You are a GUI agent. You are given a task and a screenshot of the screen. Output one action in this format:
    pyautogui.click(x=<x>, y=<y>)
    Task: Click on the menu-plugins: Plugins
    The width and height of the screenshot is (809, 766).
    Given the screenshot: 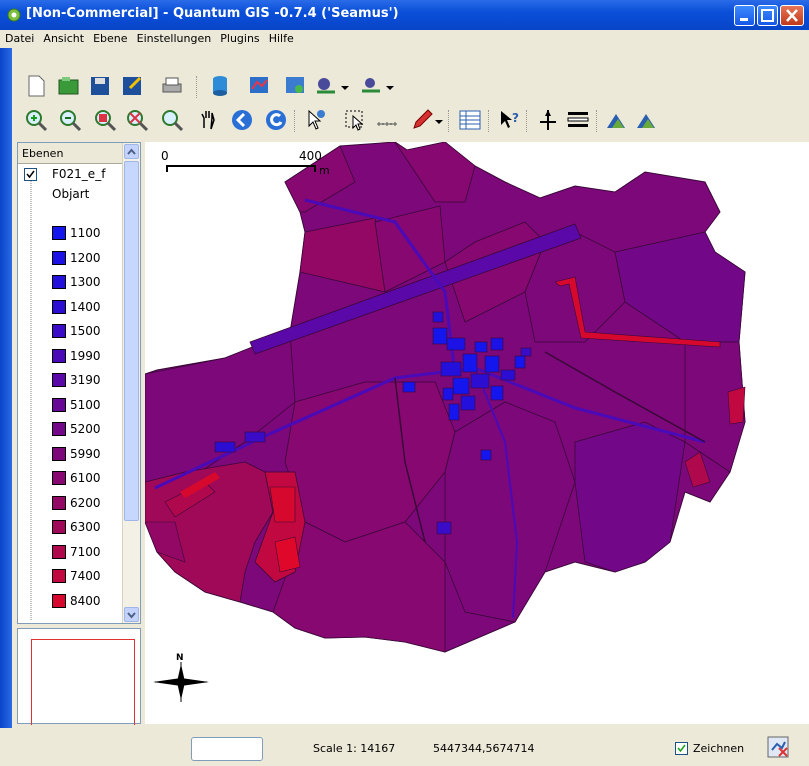 What is the action you would take?
    pyautogui.click(x=240, y=38)
    